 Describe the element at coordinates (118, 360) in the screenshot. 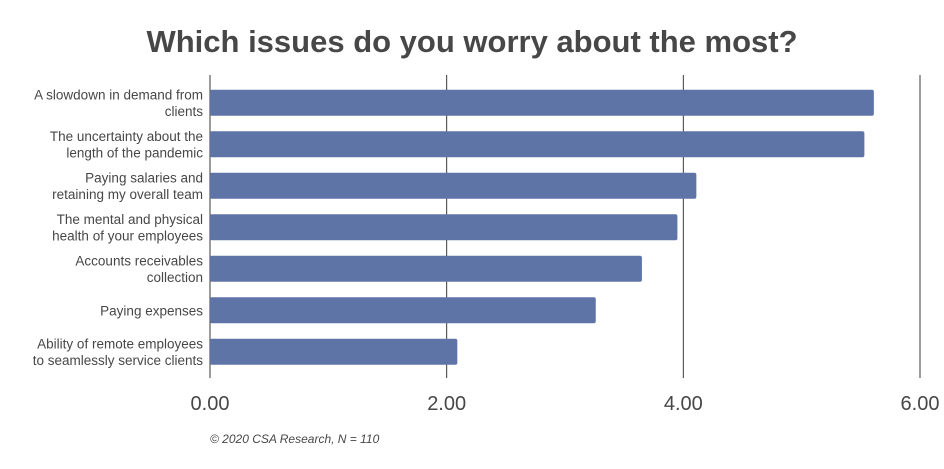

I see `category-label-line: to seamlessly service clients` at that location.